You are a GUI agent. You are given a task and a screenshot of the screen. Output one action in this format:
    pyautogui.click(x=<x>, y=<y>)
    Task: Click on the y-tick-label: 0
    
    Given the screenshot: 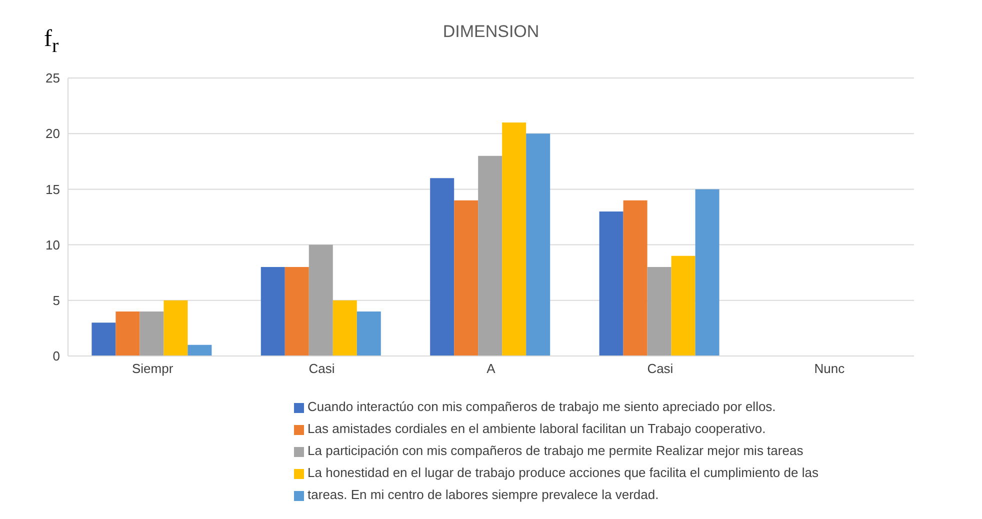 What is the action you would take?
    pyautogui.click(x=56, y=356)
    